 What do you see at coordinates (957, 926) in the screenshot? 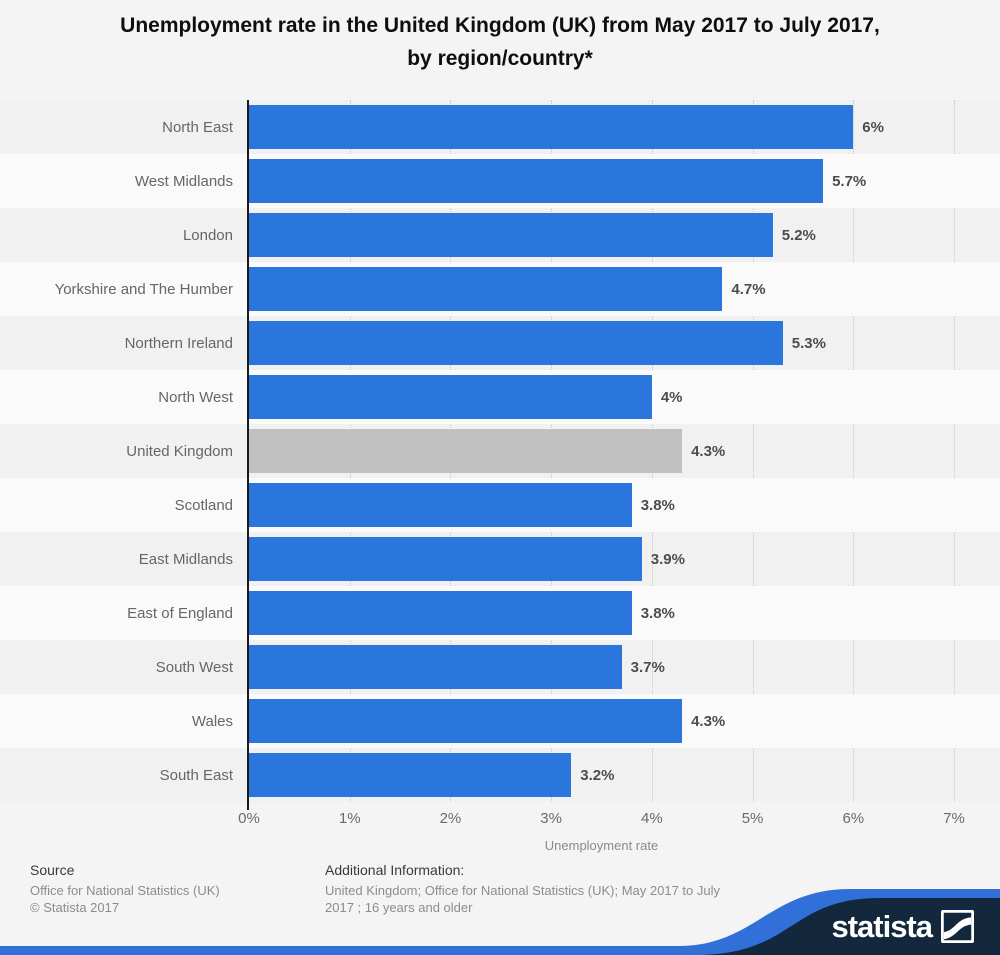
I see `statista-logo-mark-icon` at bounding box center [957, 926].